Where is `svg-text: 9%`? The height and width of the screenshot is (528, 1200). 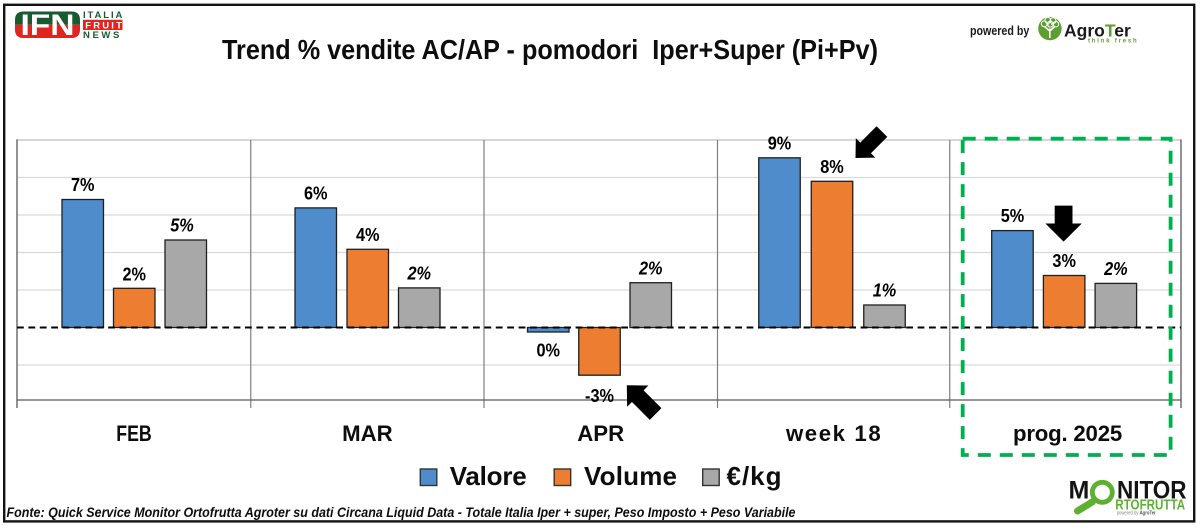 svg-text: 9% is located at coordinates (780, 143).